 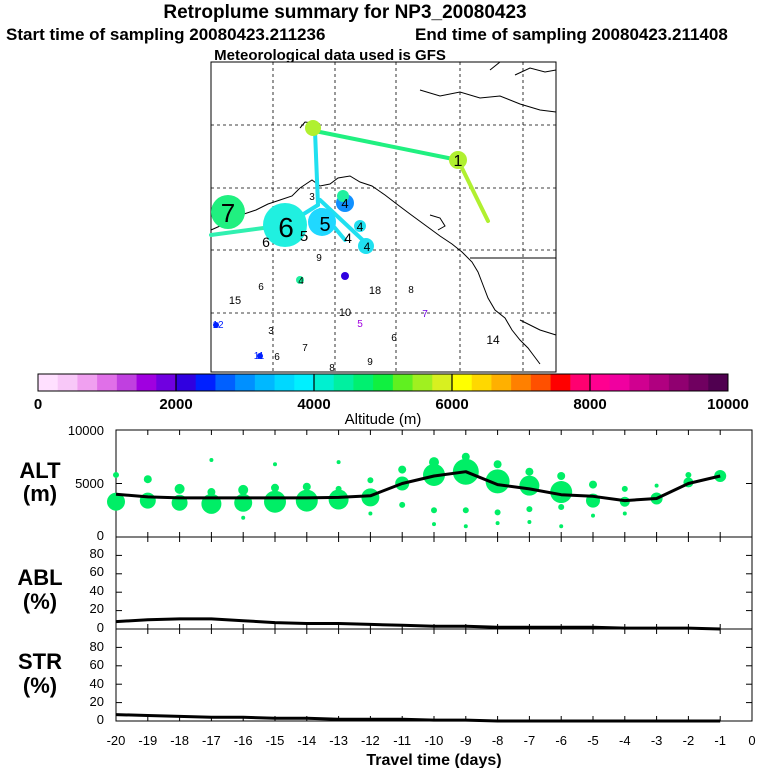 I want to click on alt-unit: (m), so click(x=40, y=493).